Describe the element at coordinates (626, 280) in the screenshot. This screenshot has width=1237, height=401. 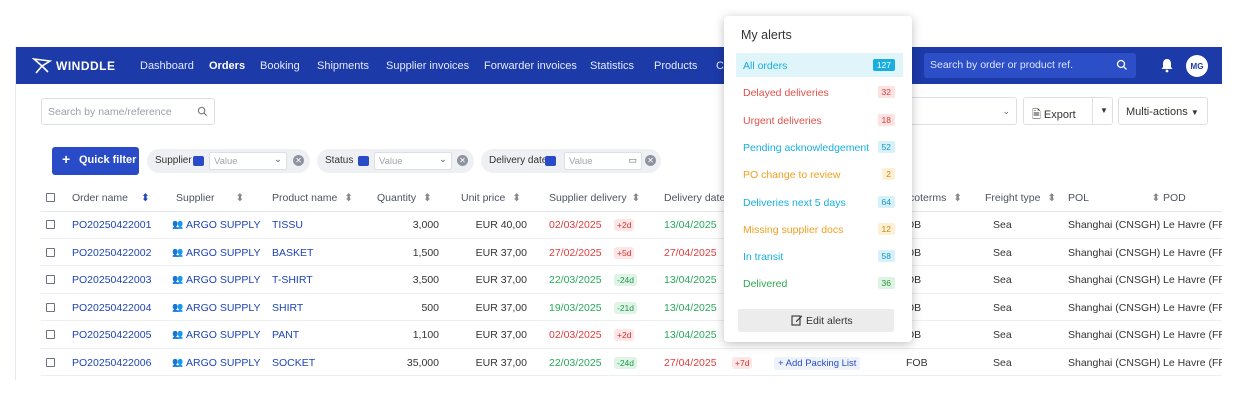
I see `supplier-delay-badge: -24d` at that location.